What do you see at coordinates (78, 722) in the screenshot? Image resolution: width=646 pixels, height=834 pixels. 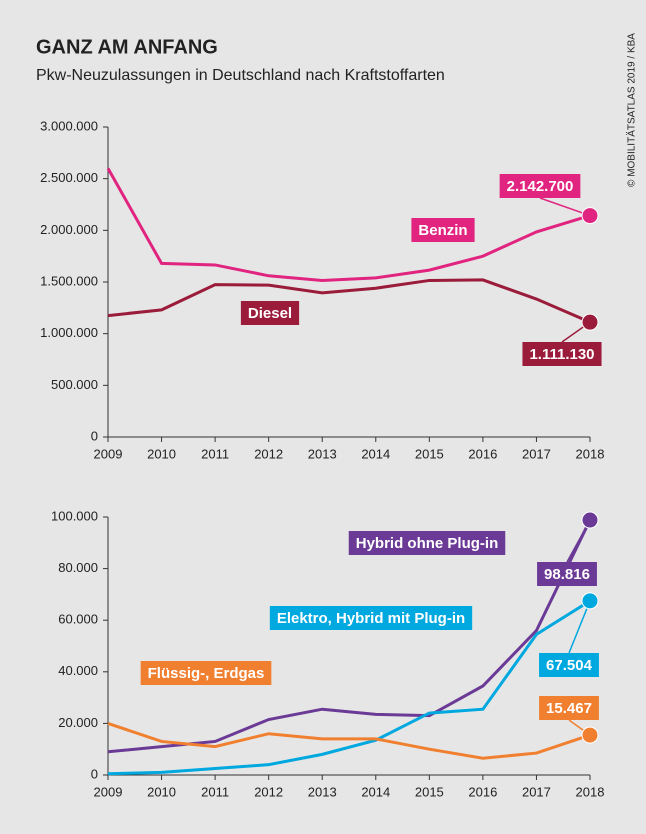 I see `y-tick-label: 20.000` at bounding box center [78, 722].